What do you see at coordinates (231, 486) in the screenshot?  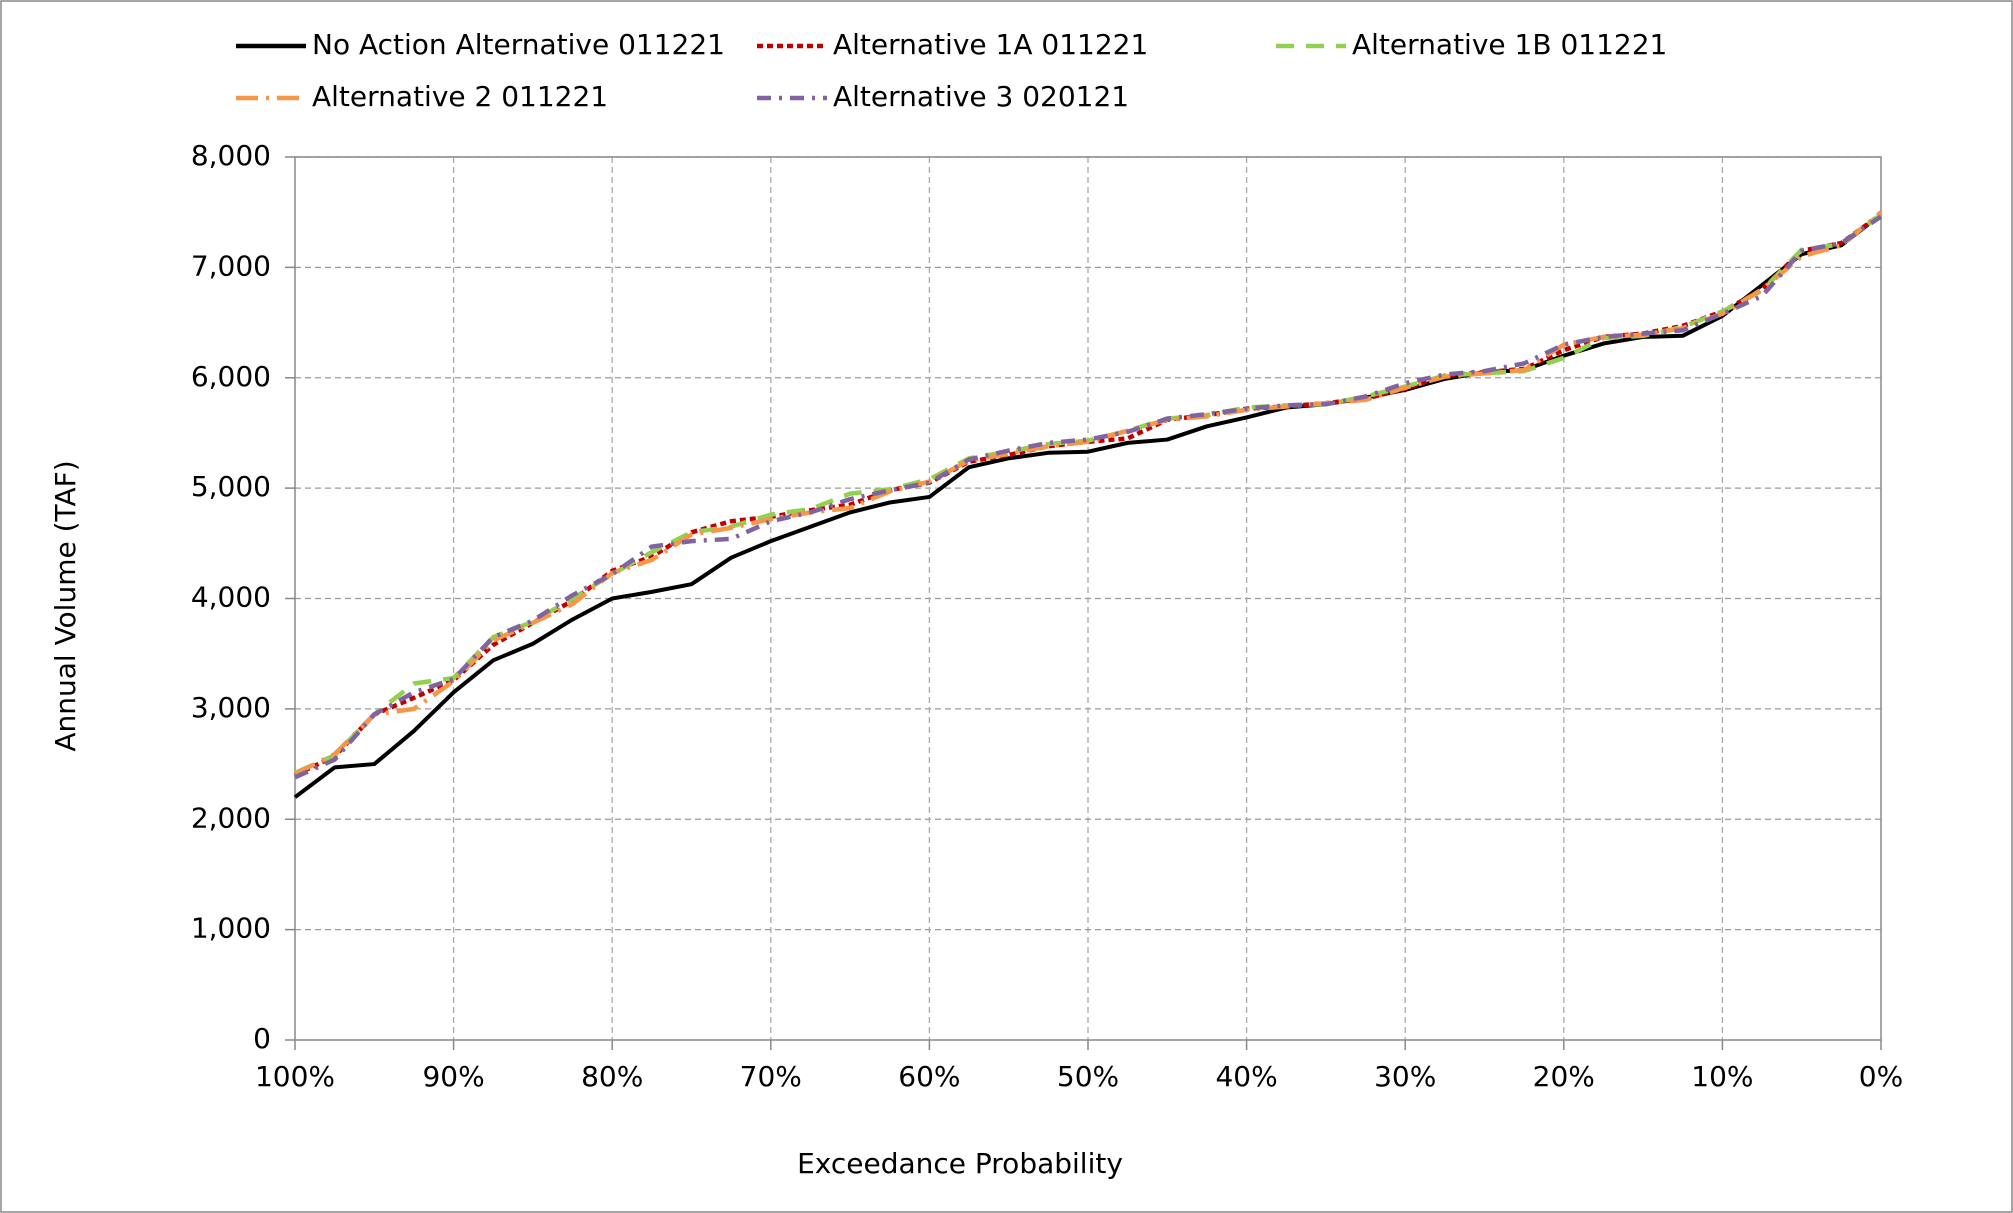 I see `y-tick-label: 5,000` at bounding box center [231, 486].